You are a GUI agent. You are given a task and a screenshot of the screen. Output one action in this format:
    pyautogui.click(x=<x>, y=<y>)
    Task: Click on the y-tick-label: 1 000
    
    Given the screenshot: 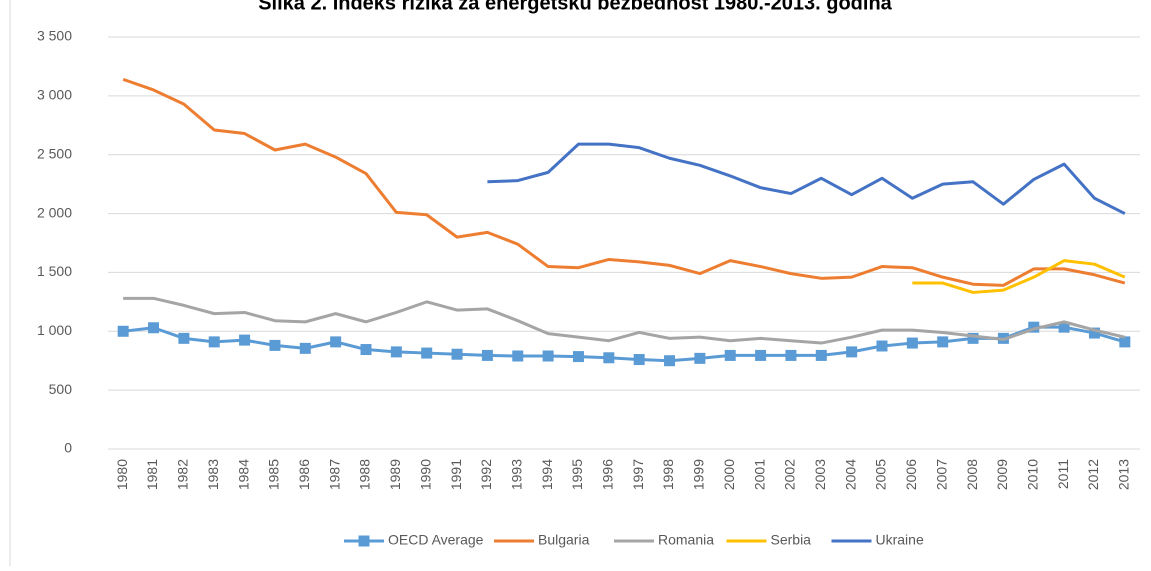 What is the action you would take?
    pyautogui.click(x=54, y=330)
    